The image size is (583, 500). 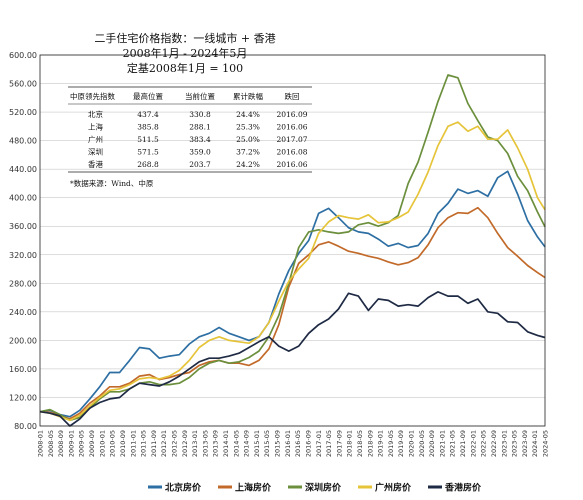 What do you see at coordinates (23, 84) in the screenshot?
I see `y-tick-label: 560.00` at bounding box center [23, 84].